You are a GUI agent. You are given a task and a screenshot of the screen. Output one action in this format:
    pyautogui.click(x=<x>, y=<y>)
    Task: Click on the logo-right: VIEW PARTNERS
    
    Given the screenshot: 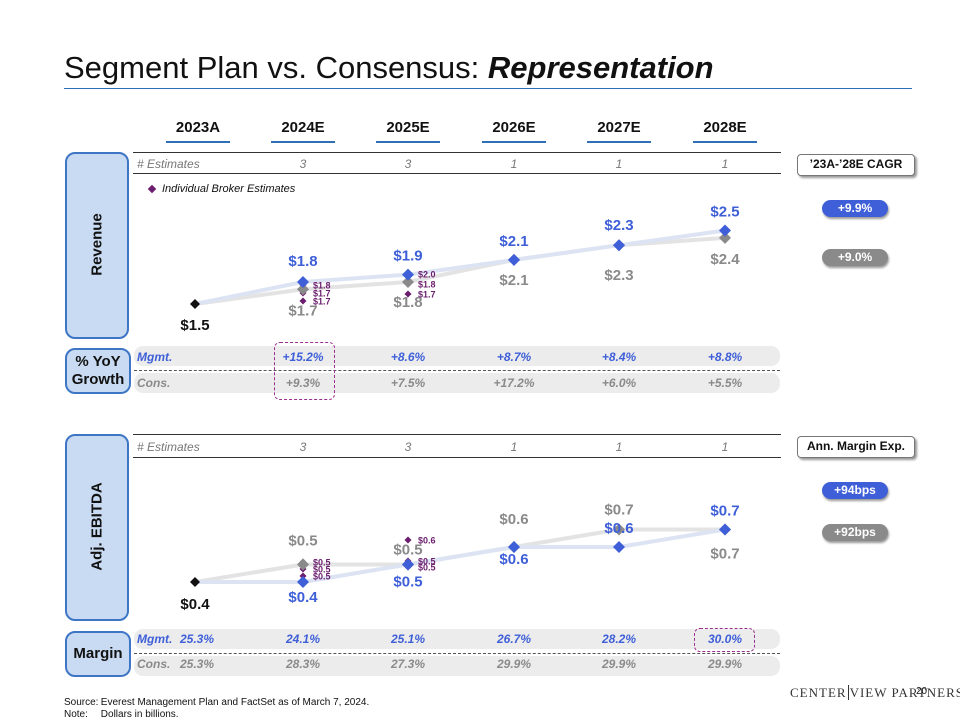 What is the action you would take?
    pyautogui.click(x=904, y=692)
    